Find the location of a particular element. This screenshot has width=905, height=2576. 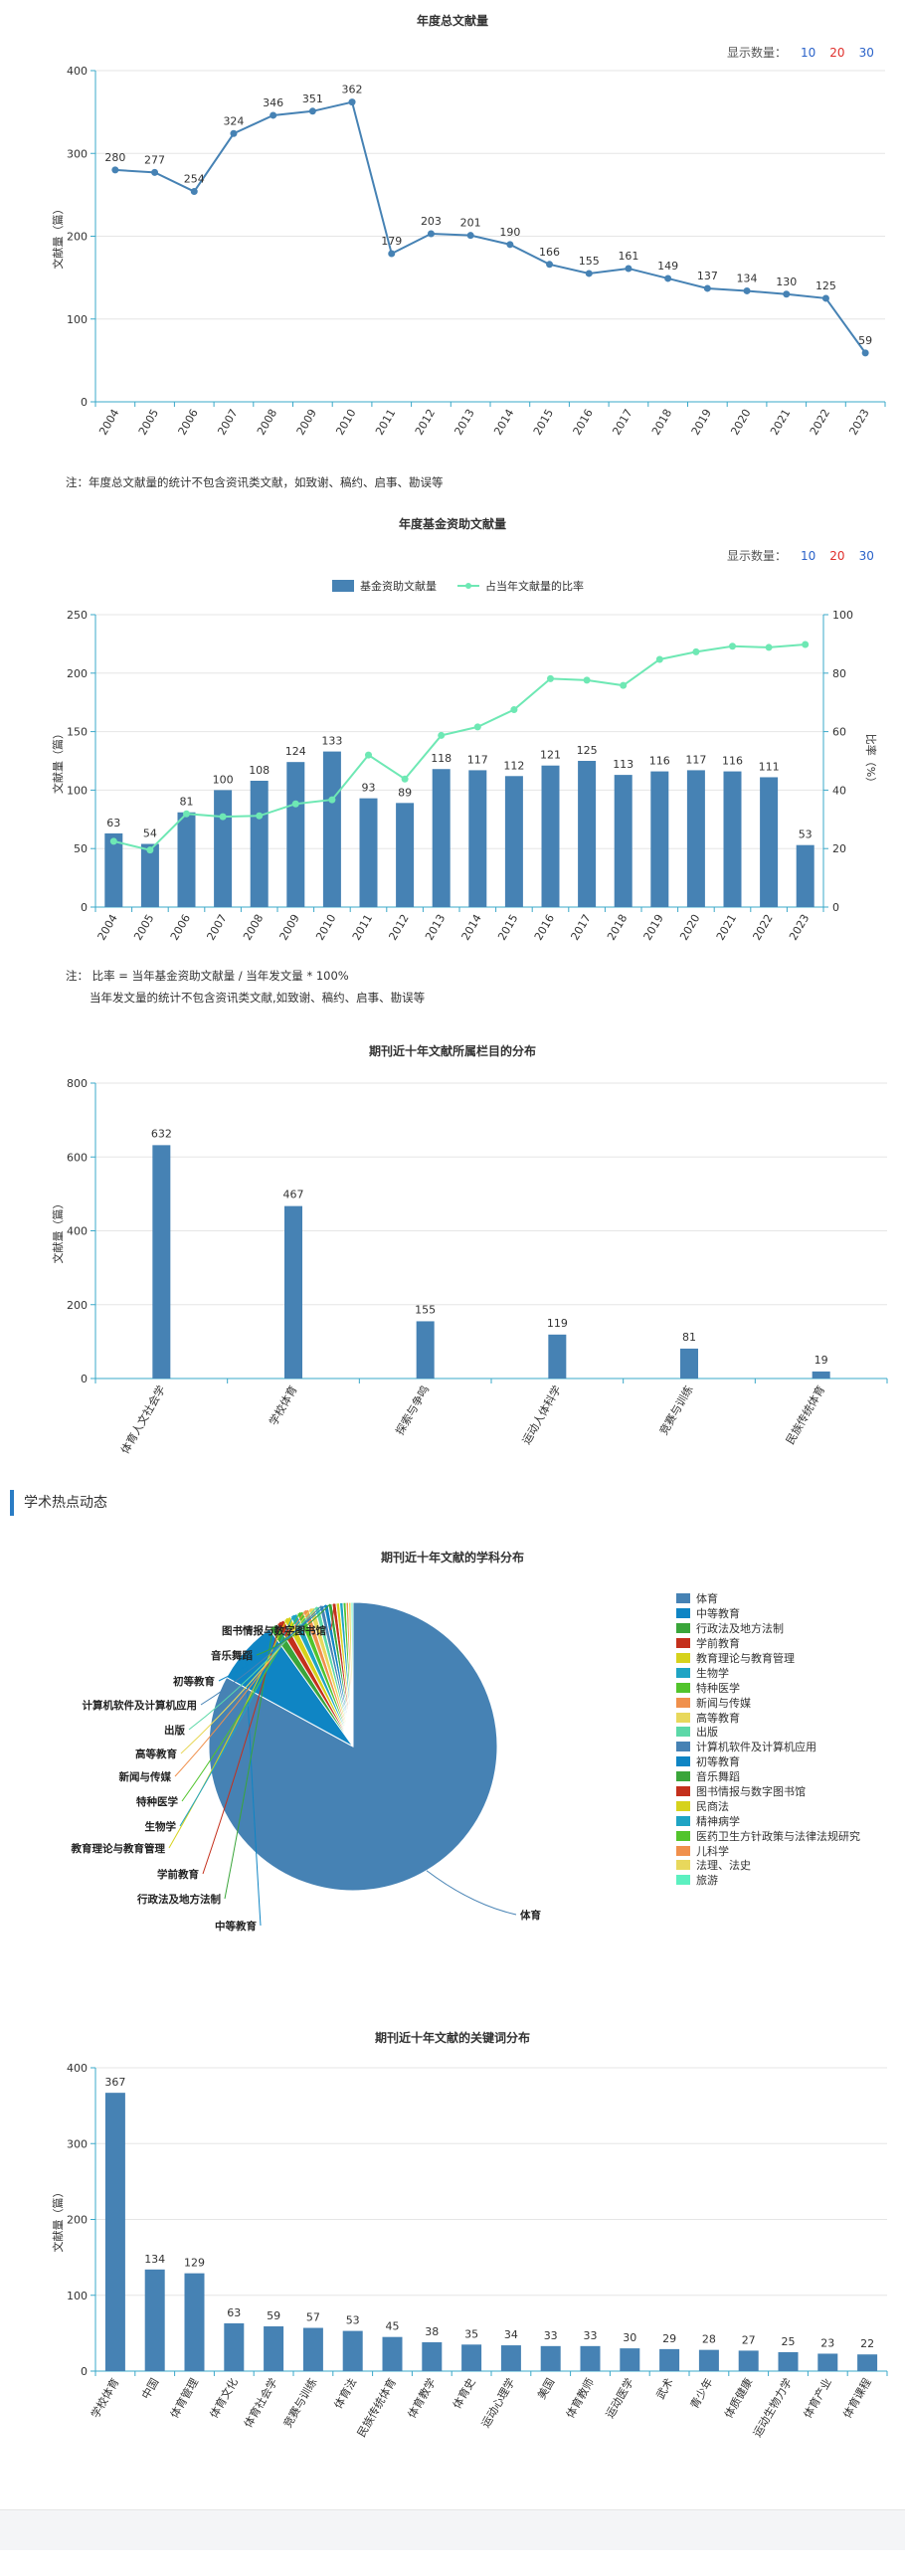

pie-legend-item: 精神病学 is located at coordinates (768, 1820).